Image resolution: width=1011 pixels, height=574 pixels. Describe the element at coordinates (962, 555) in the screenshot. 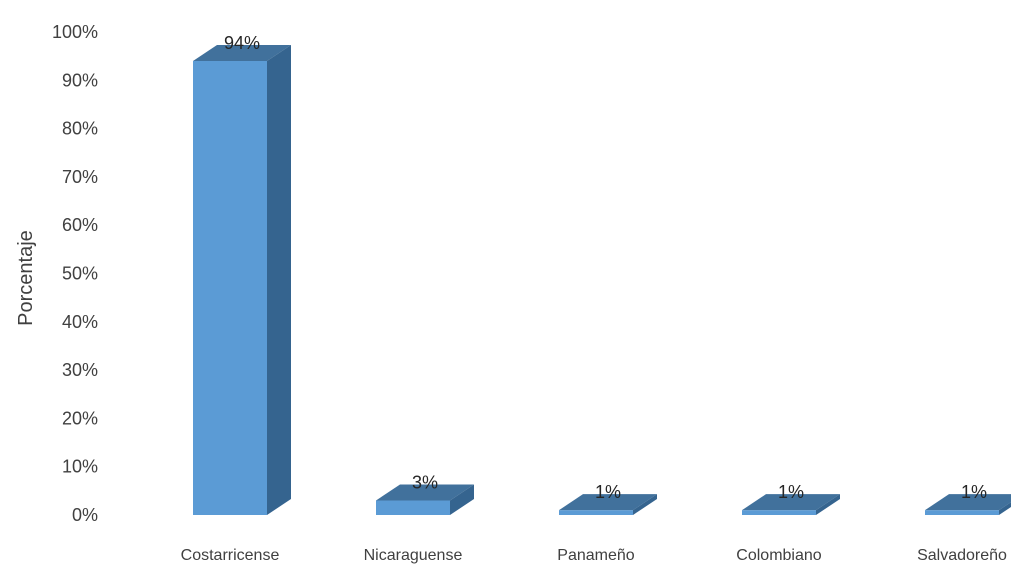

I see `x-tick-label: Salvadoreño` at that location.